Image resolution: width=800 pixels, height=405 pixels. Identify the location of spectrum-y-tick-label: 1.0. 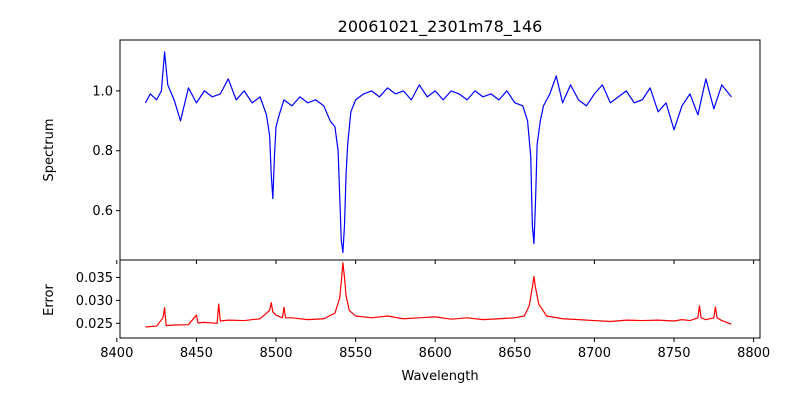
(102, 91).